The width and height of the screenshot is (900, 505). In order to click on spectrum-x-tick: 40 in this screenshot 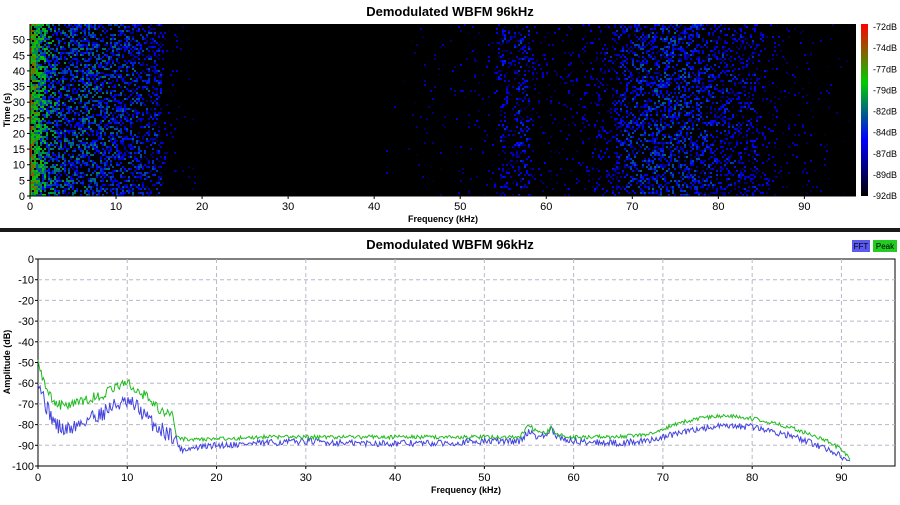, I will do `click(395, 478)`.